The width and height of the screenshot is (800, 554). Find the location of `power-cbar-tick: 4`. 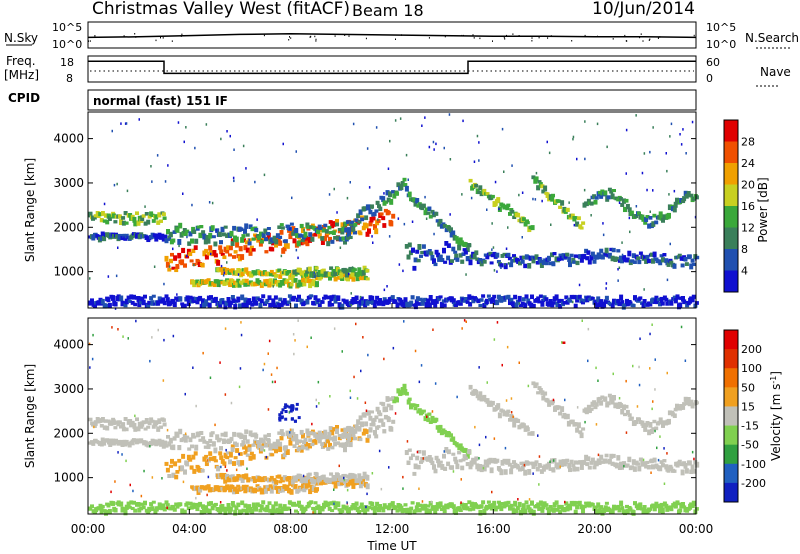

power-cbar-tick: 4 is located at coordinates (744, 271).